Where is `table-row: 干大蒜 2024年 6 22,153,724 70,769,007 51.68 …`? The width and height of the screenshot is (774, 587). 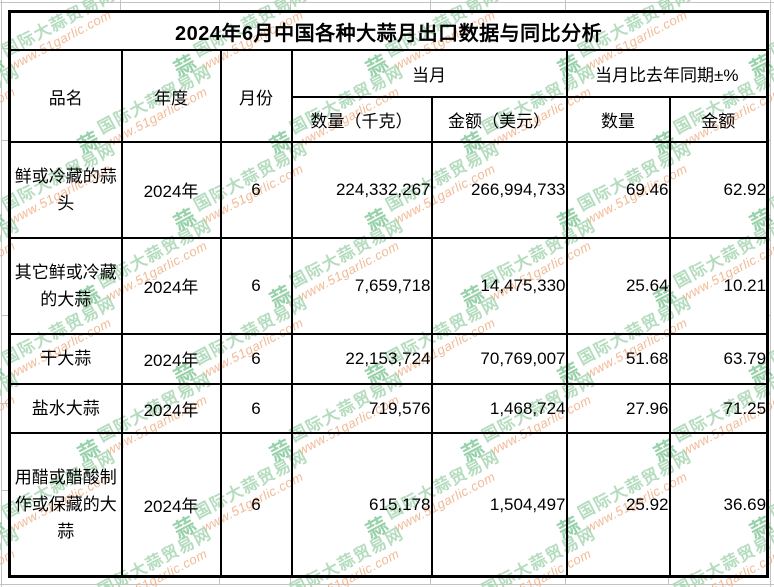
table-row: 干大蒜 2024年 6 22,153,724 70,769,007 51.68 … is located at coordinates (388, 358).